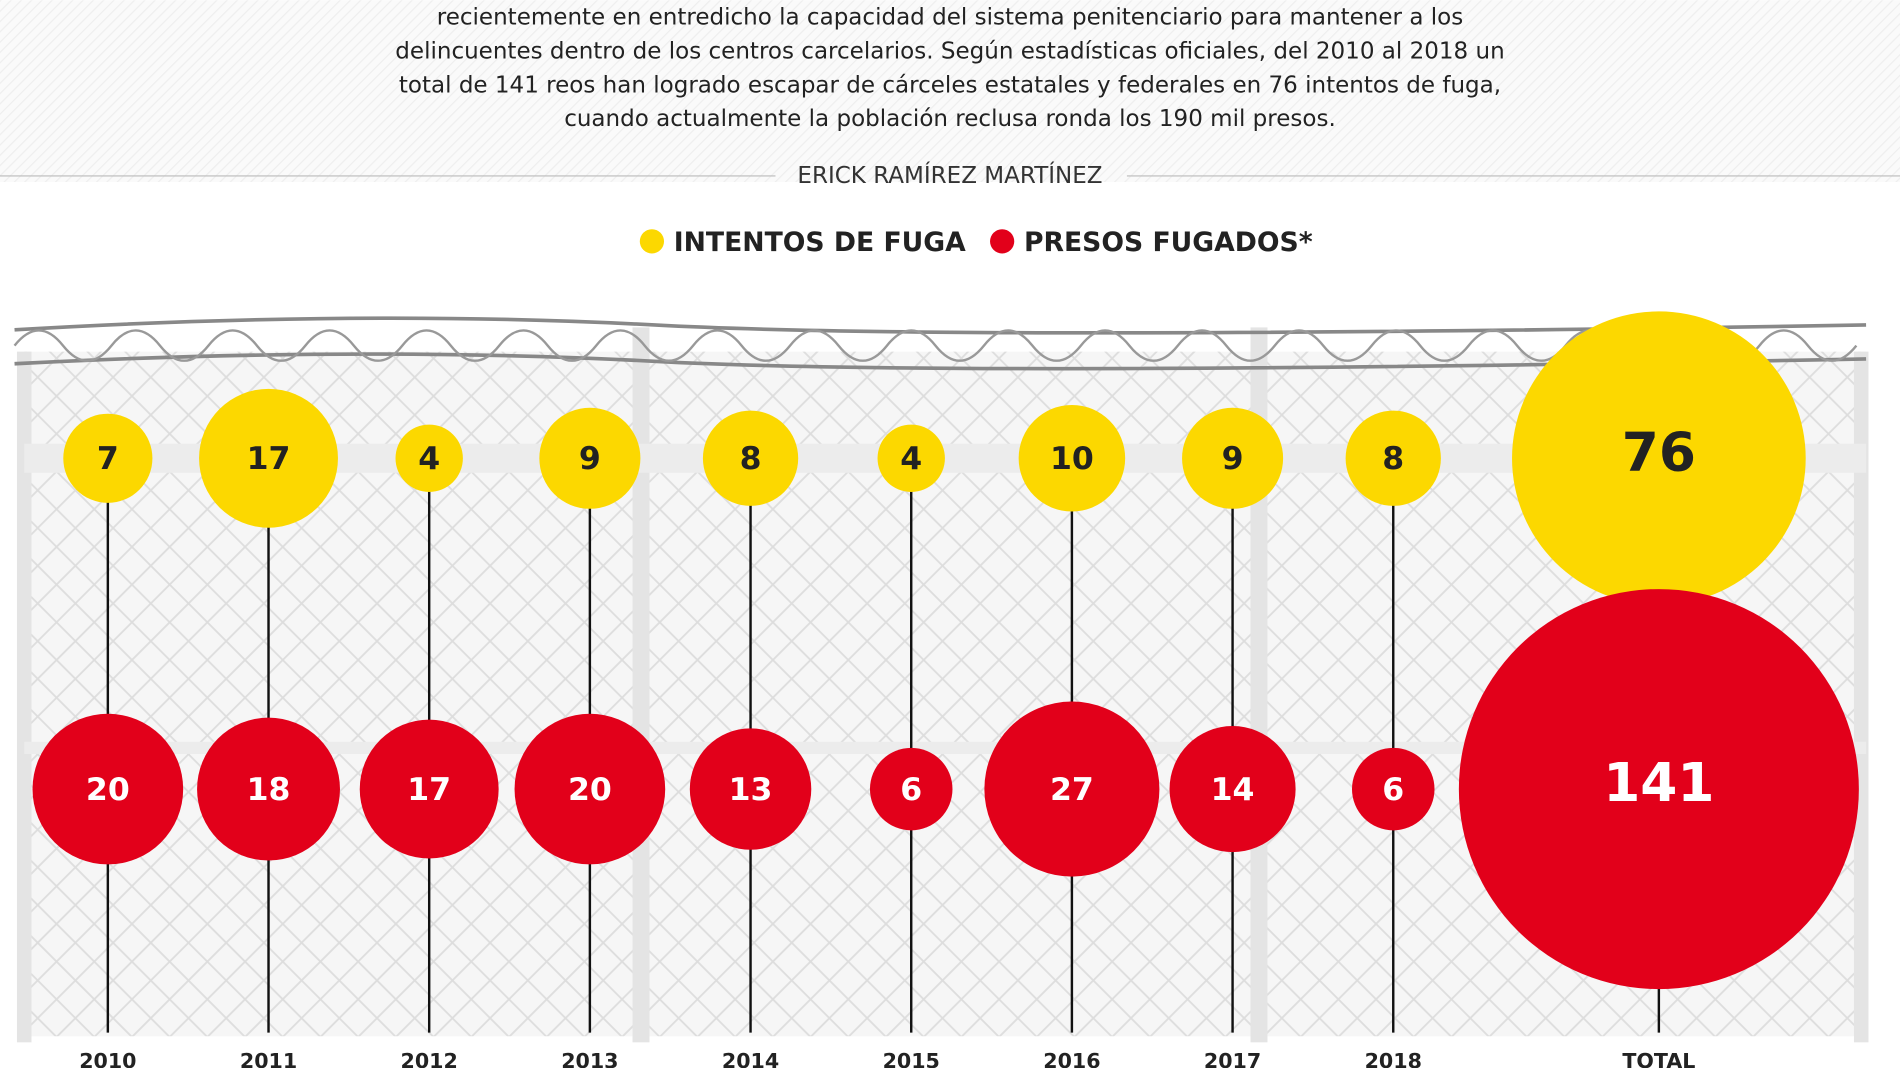 The image size is (1900, 1068). I want to click on x-tick-label: 2015, so click(911, 1058).